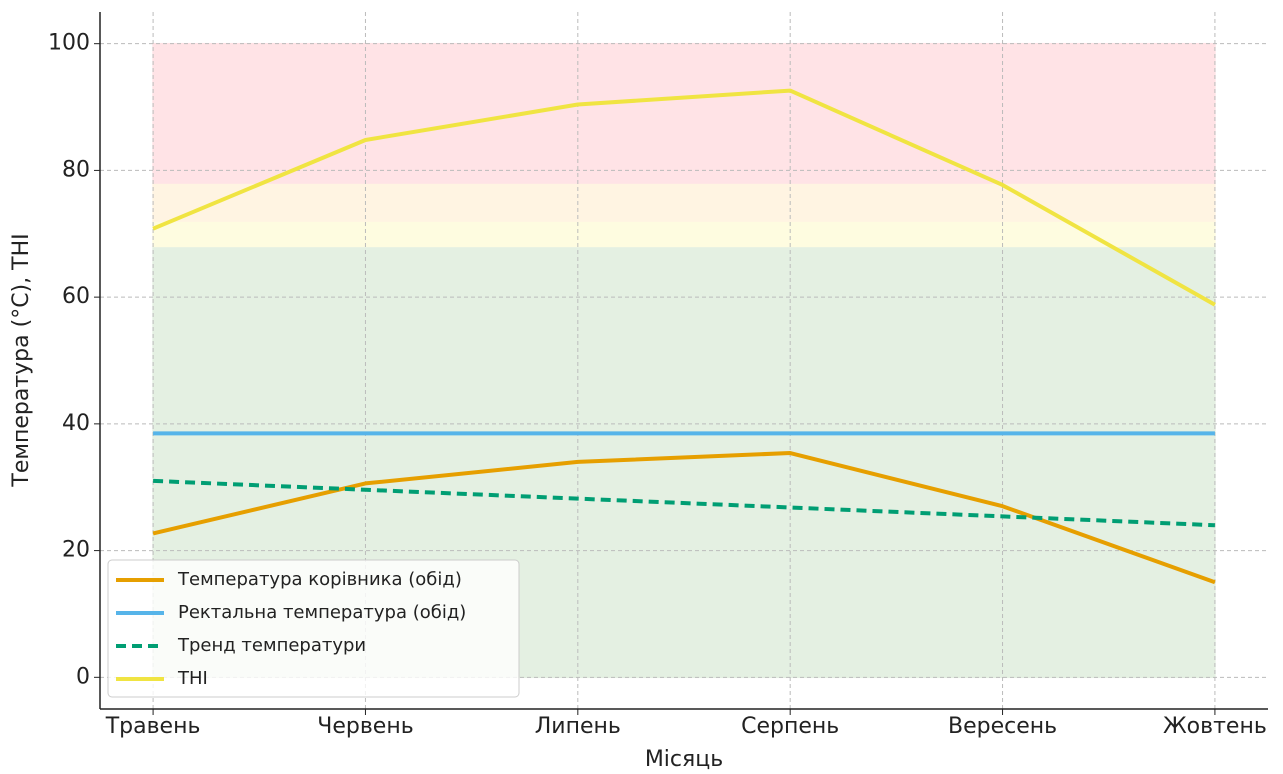 The height and width of the screenshot is (774, 1283). Describe the element at coordinates (21, 360) in the screenshot. I see `y-axis-label: Температура (°C), THI` at that location.